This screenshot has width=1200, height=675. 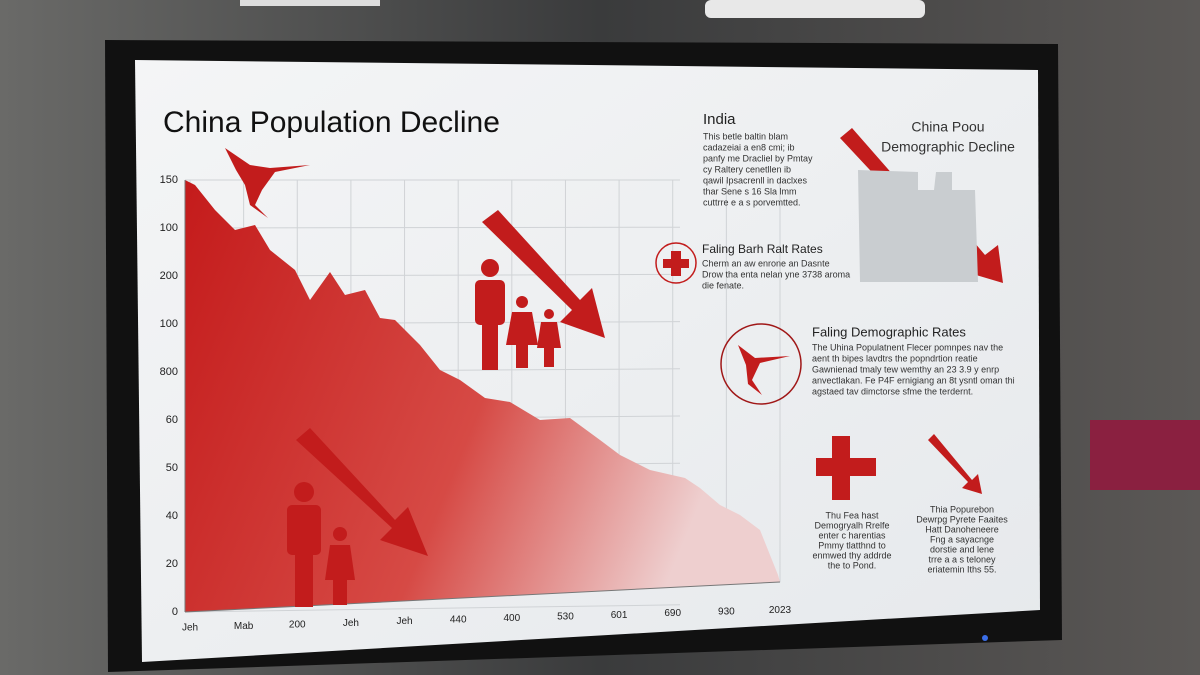 What do you see at coordinates (962, 559) in the screenshot?
I see `note_right-line: trre a a s teloney` at bounding box center [962, 559].